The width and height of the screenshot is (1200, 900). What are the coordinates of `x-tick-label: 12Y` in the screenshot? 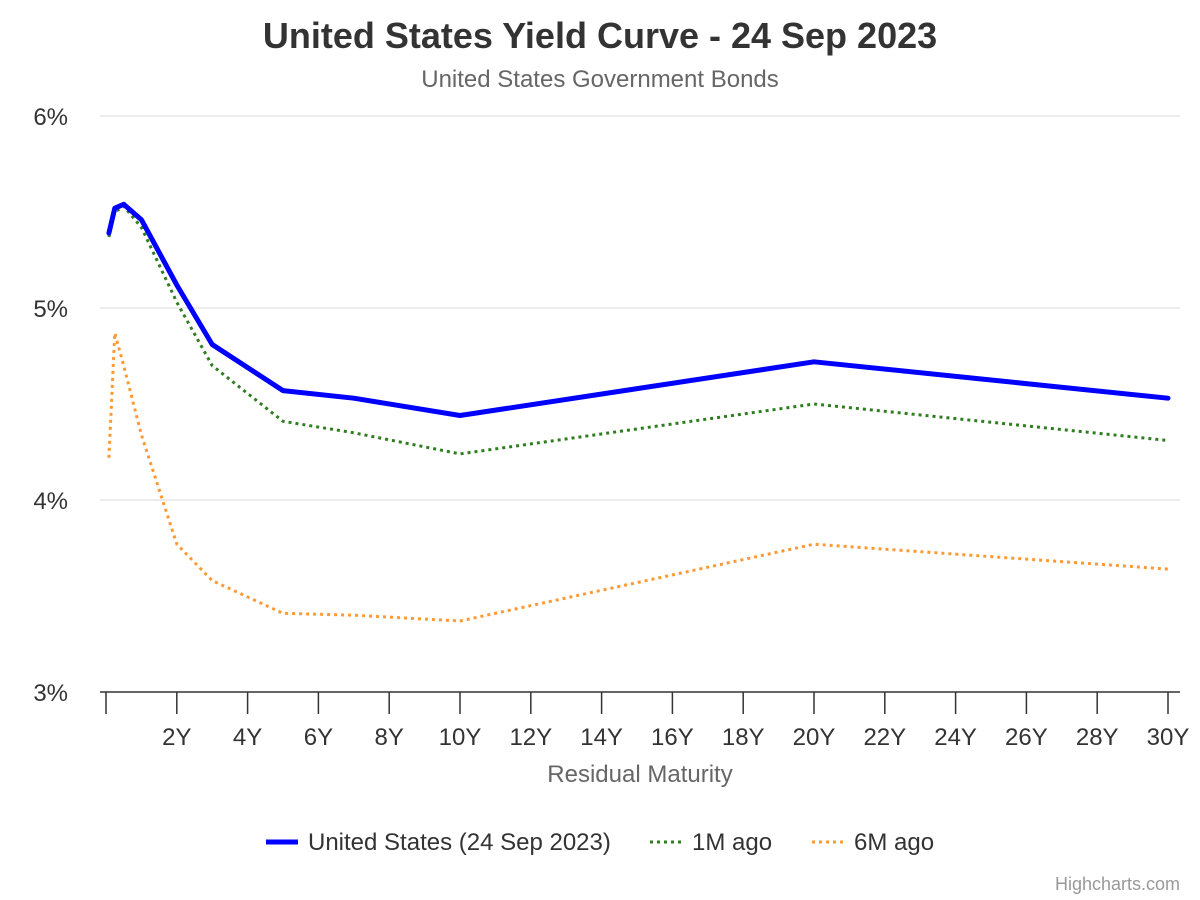 It's located at (530, 737).